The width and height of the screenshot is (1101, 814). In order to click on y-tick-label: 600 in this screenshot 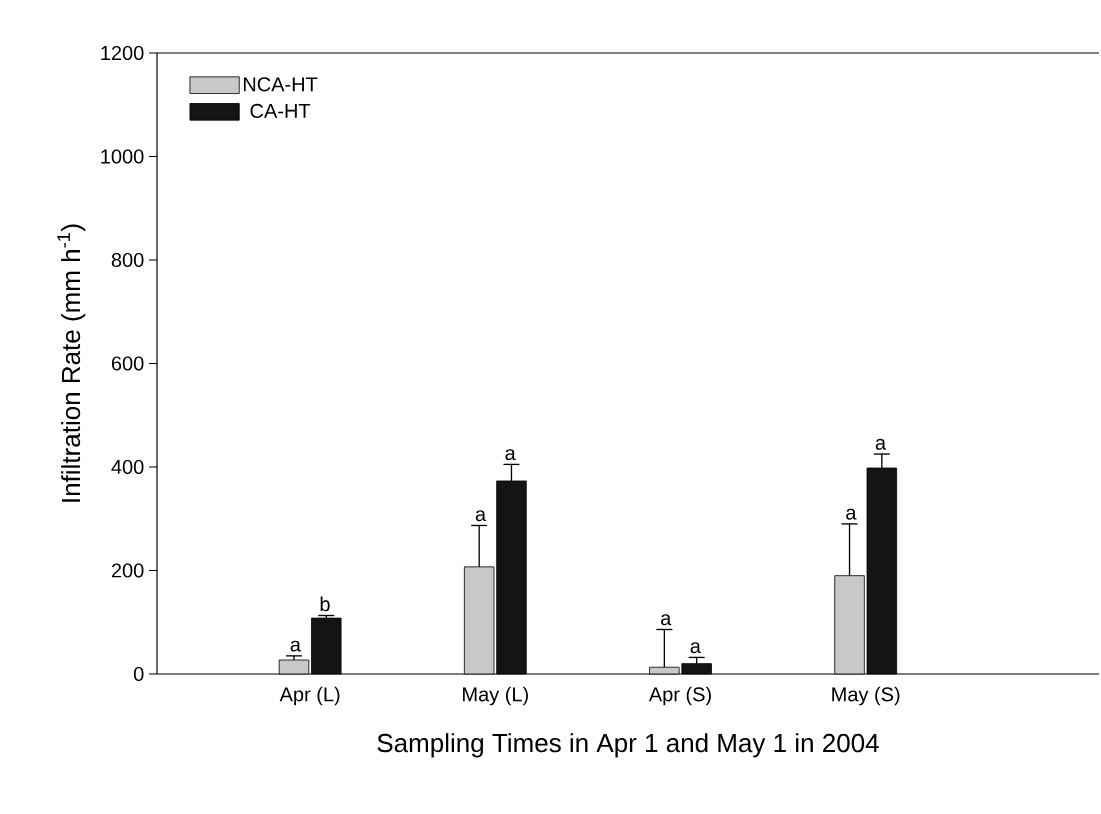, I will do `click(127, 363)`.